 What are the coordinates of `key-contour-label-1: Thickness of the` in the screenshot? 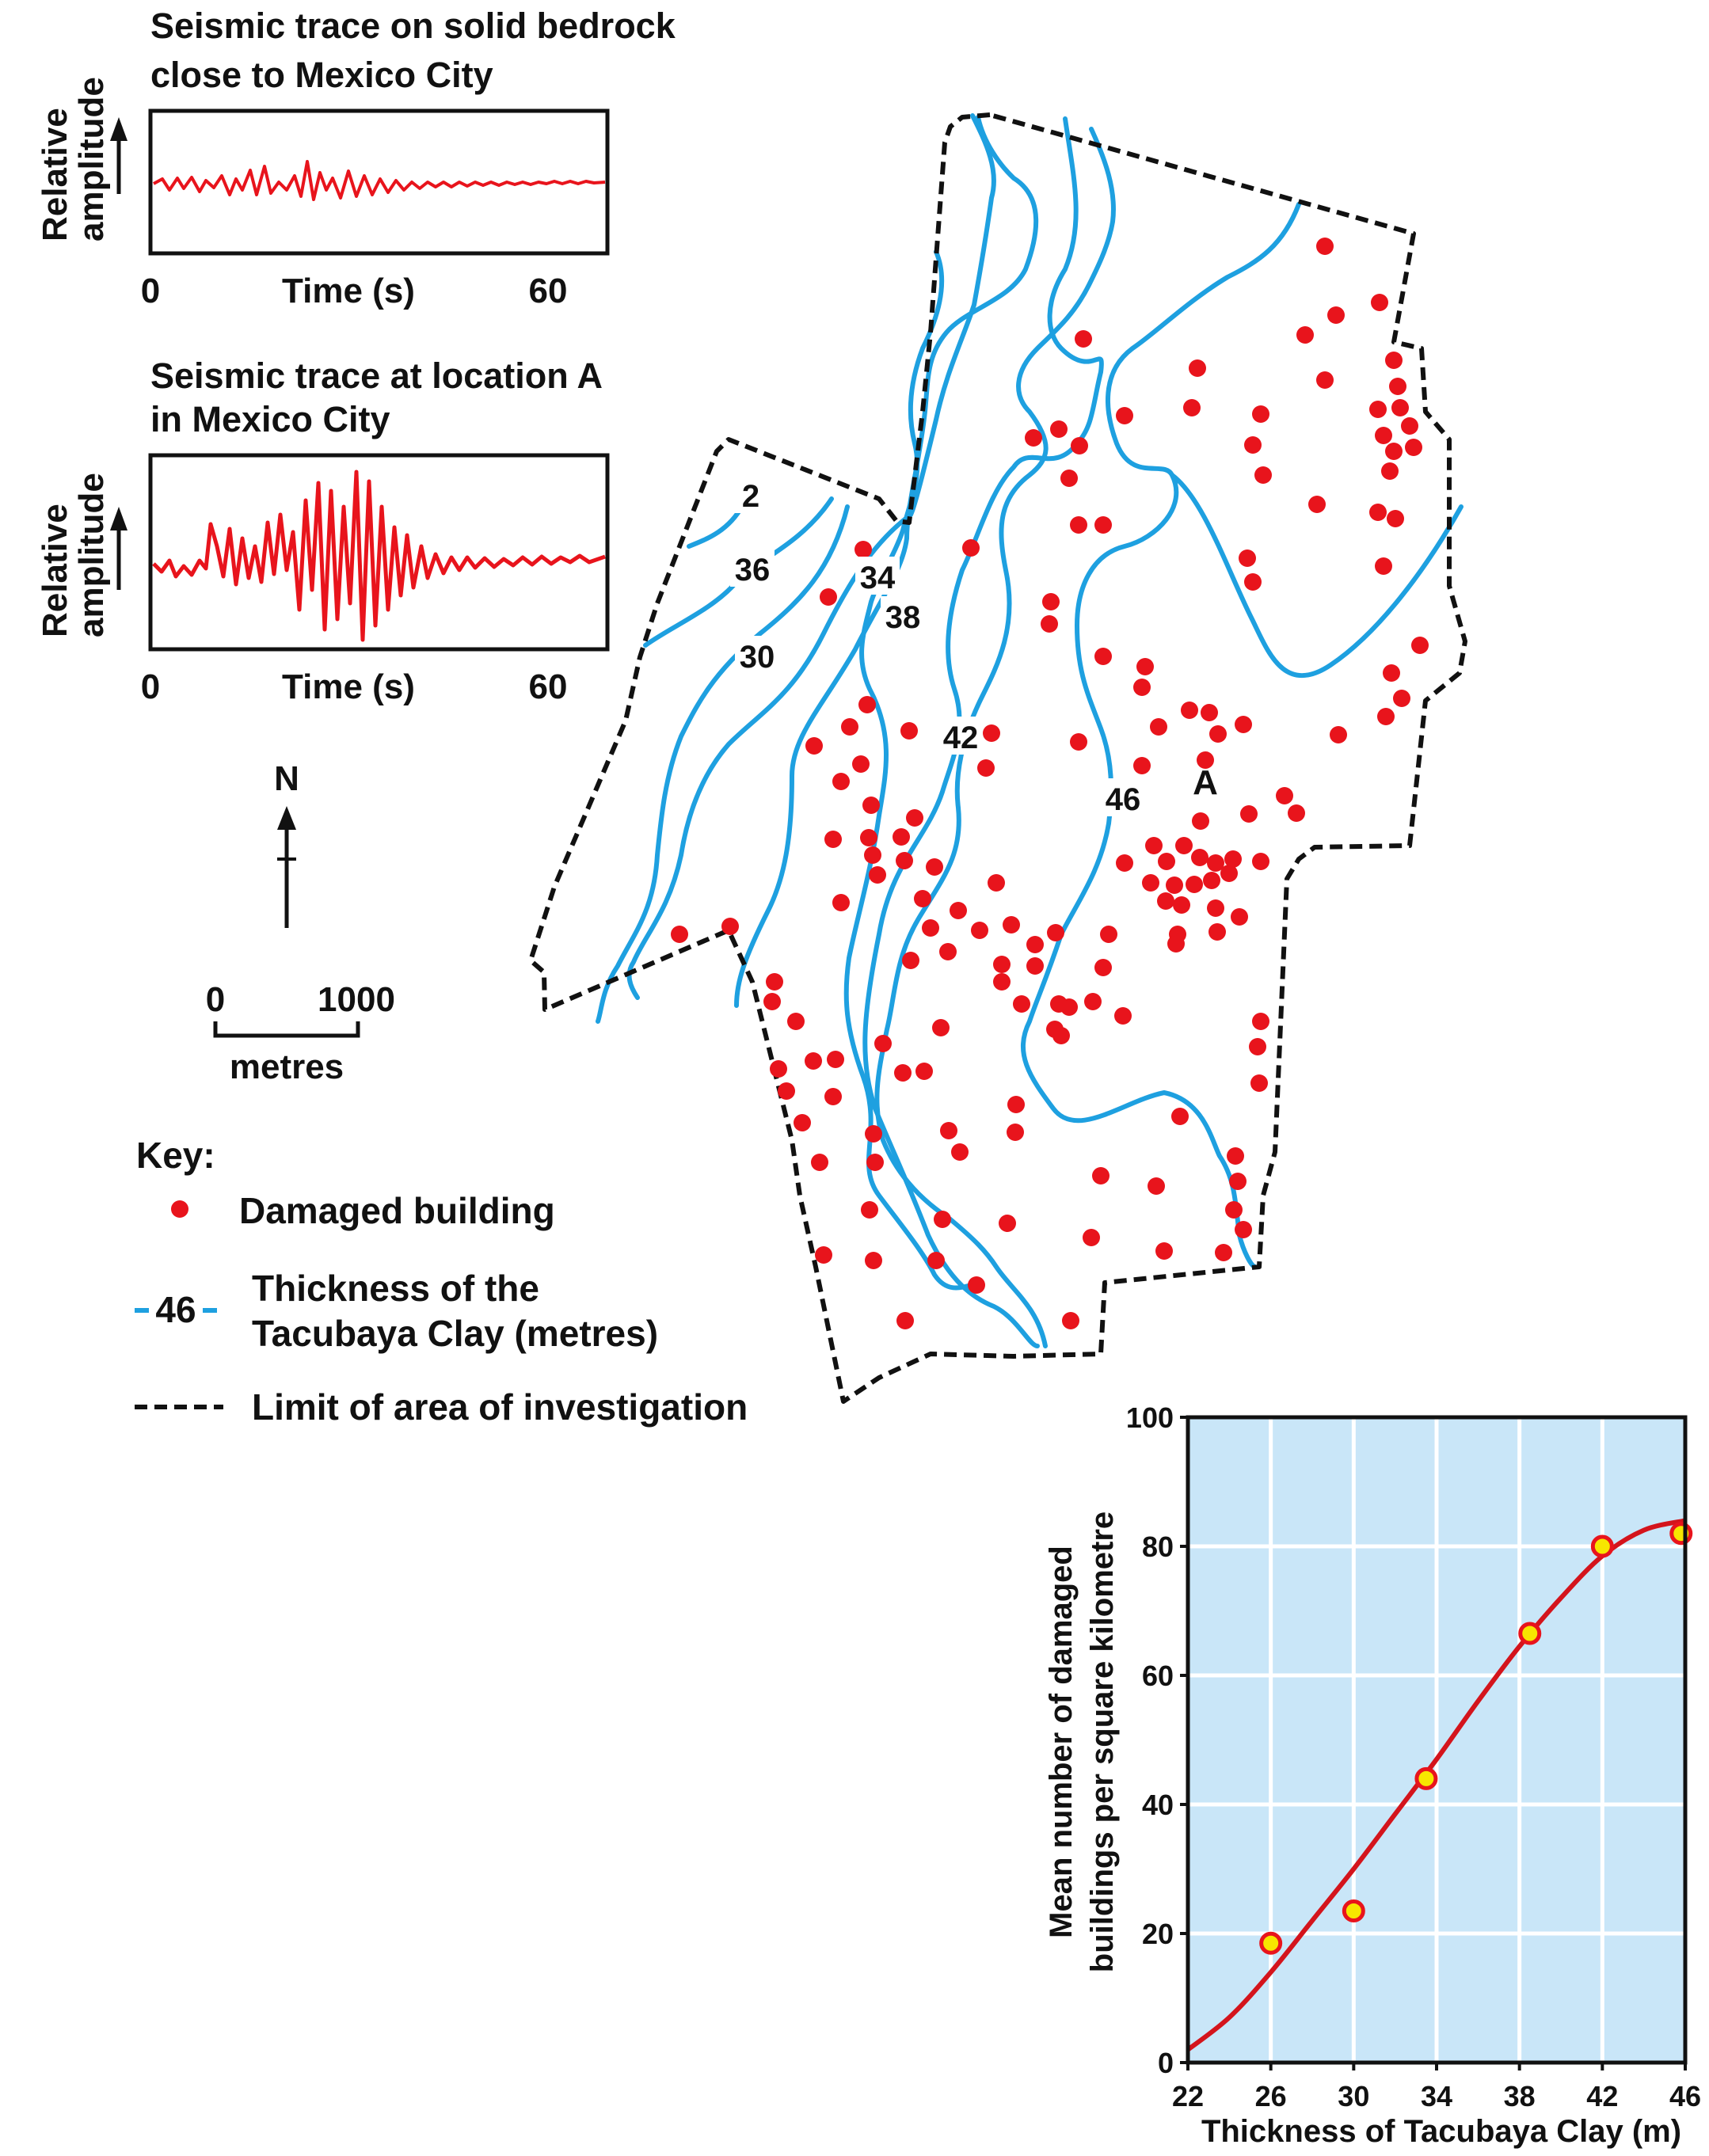 It's located at (395, 1288).